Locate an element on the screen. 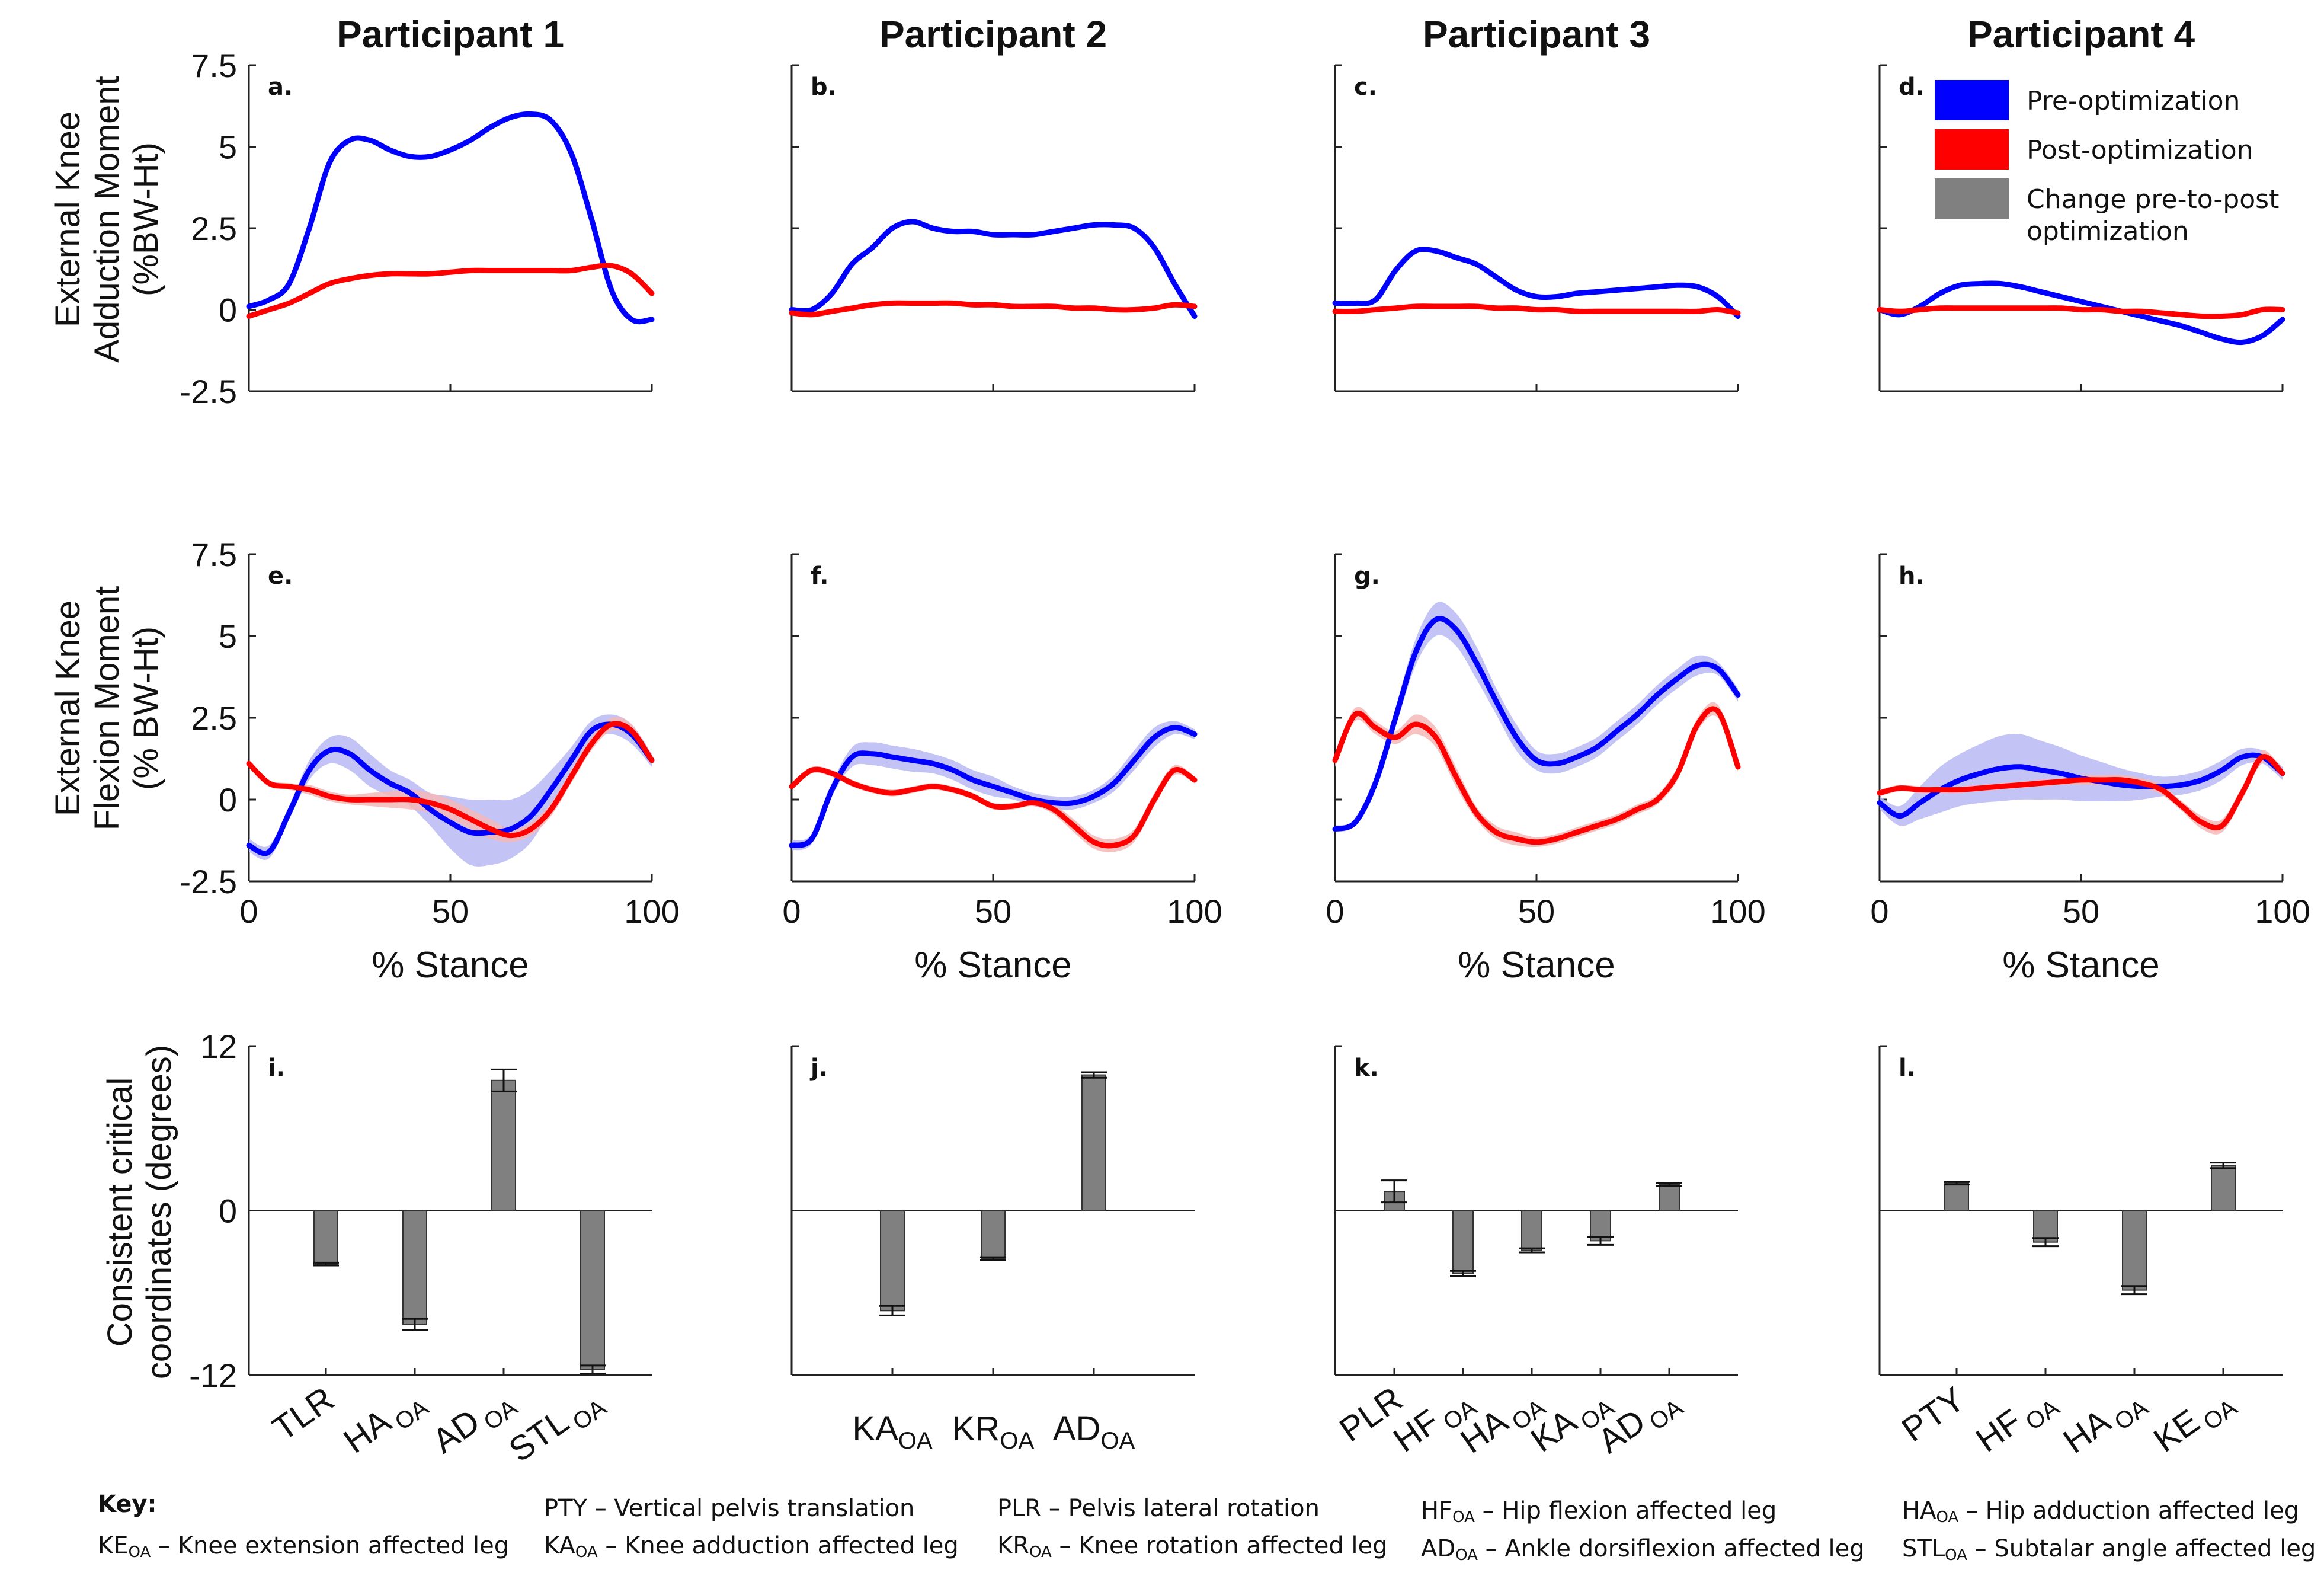 This screenshot has height=1576, width=2324. panel-label: l. is located at coordinates (1907, 1068).